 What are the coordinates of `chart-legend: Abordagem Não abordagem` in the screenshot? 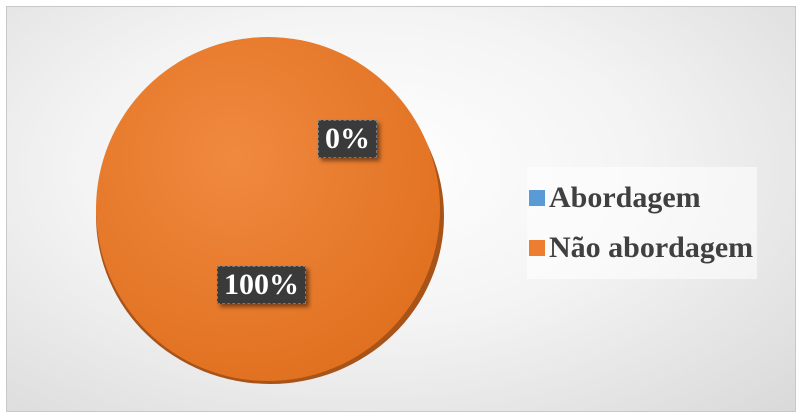 It's located at (642, 223).